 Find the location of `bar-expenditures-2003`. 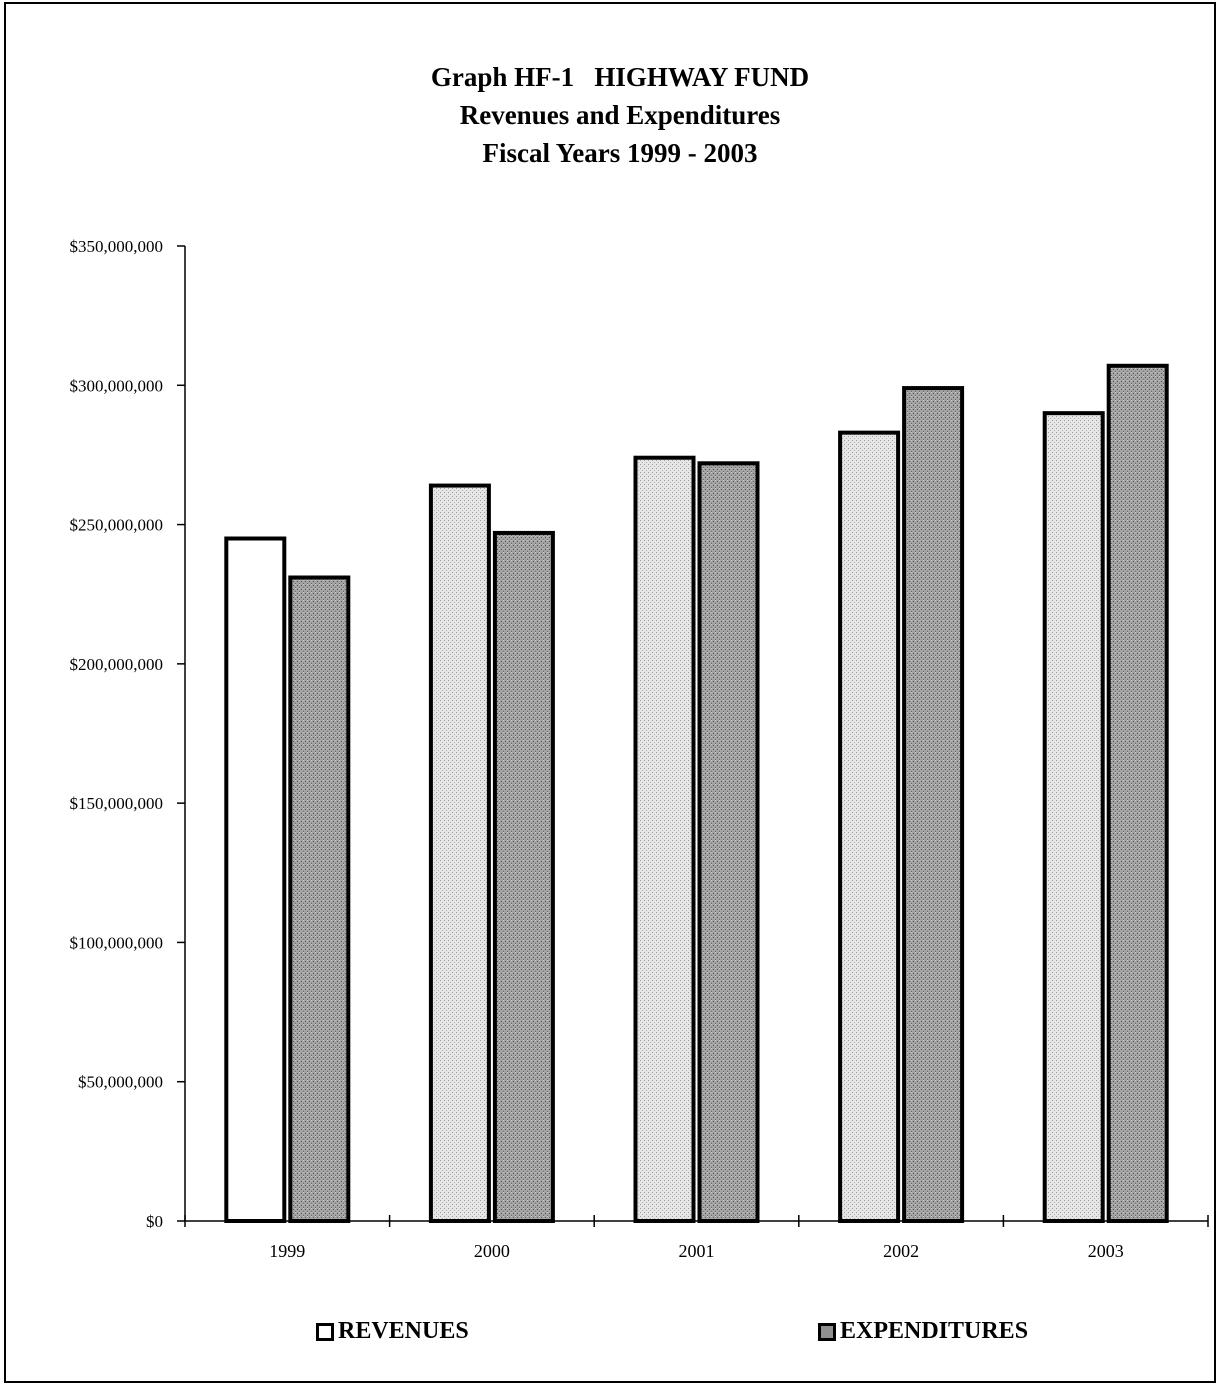

bar-expenditures-2003 is located at coordinates (1137, 793).